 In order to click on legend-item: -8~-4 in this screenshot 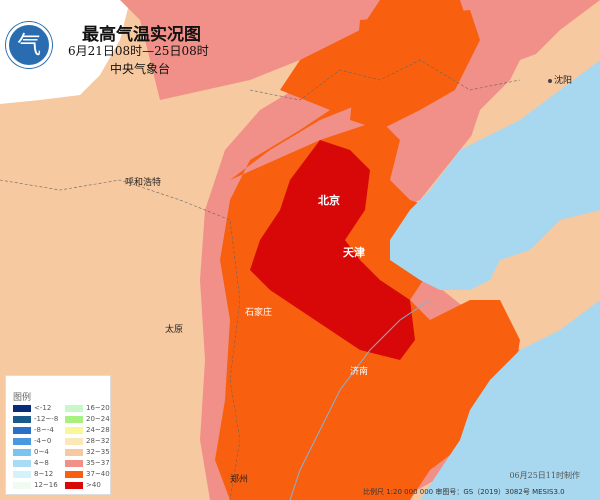, I will do `click(33, 430)`.